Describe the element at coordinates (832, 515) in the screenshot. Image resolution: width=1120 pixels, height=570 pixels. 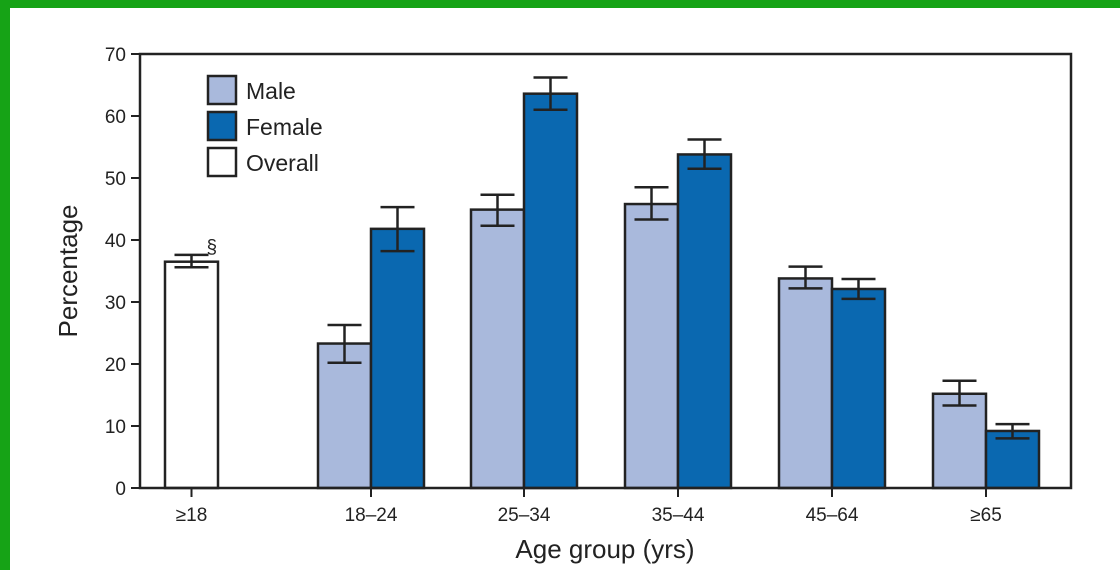
I see `x-tick-label: 45–64` at that location.